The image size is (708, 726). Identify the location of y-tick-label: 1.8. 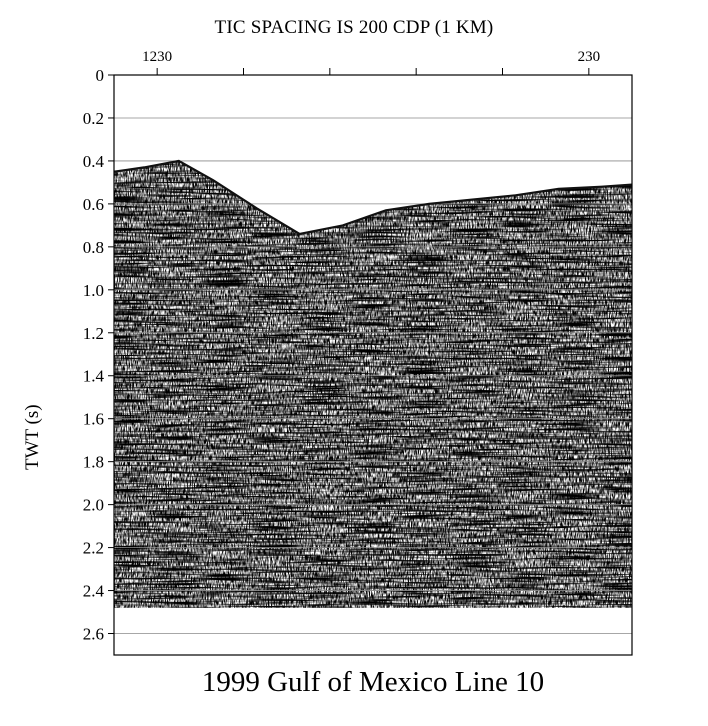
(93, 462).